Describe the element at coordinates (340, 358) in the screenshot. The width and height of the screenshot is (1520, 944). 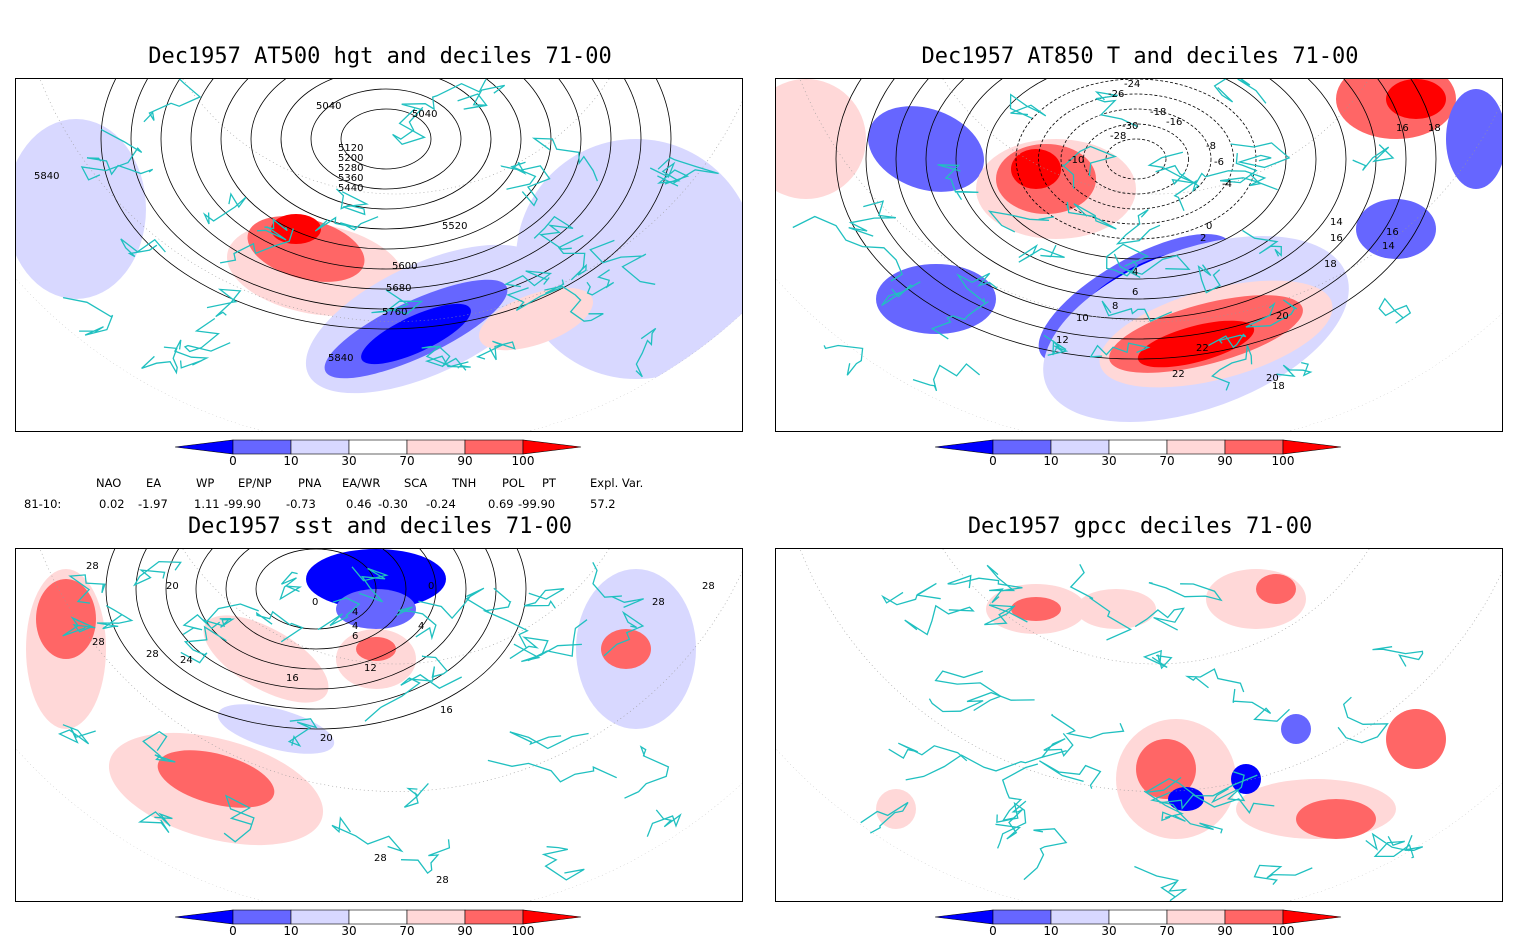
I see `contour-label: 5840` at that location.